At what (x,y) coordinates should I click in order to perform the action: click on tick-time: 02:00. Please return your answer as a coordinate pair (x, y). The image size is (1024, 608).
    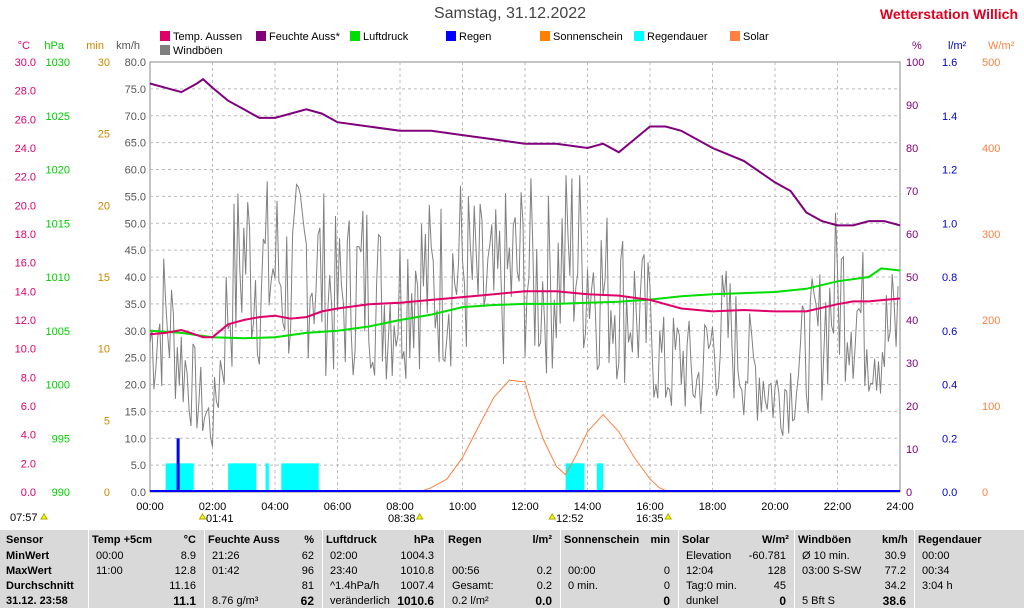
    Looking at the image, I should click on (213, 507).